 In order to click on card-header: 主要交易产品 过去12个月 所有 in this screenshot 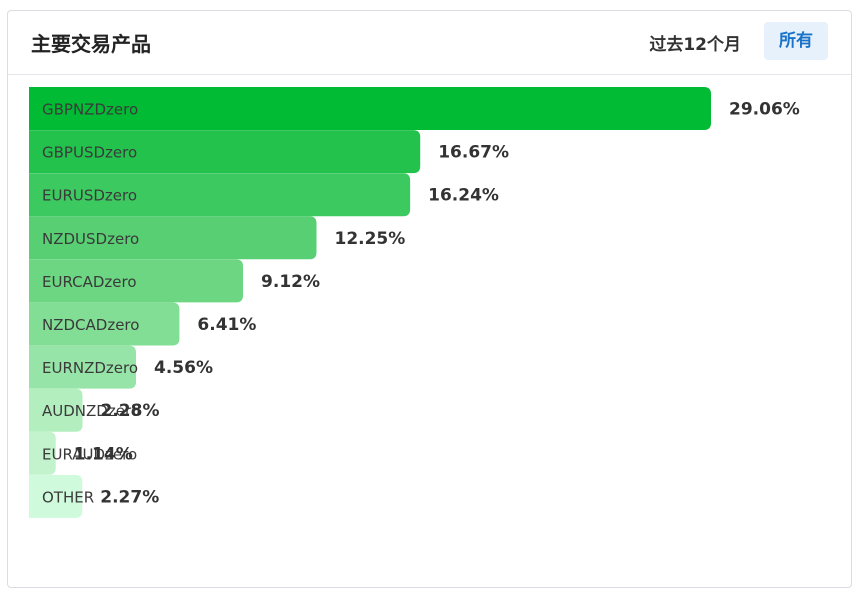, I will do `click(429, 43)`.